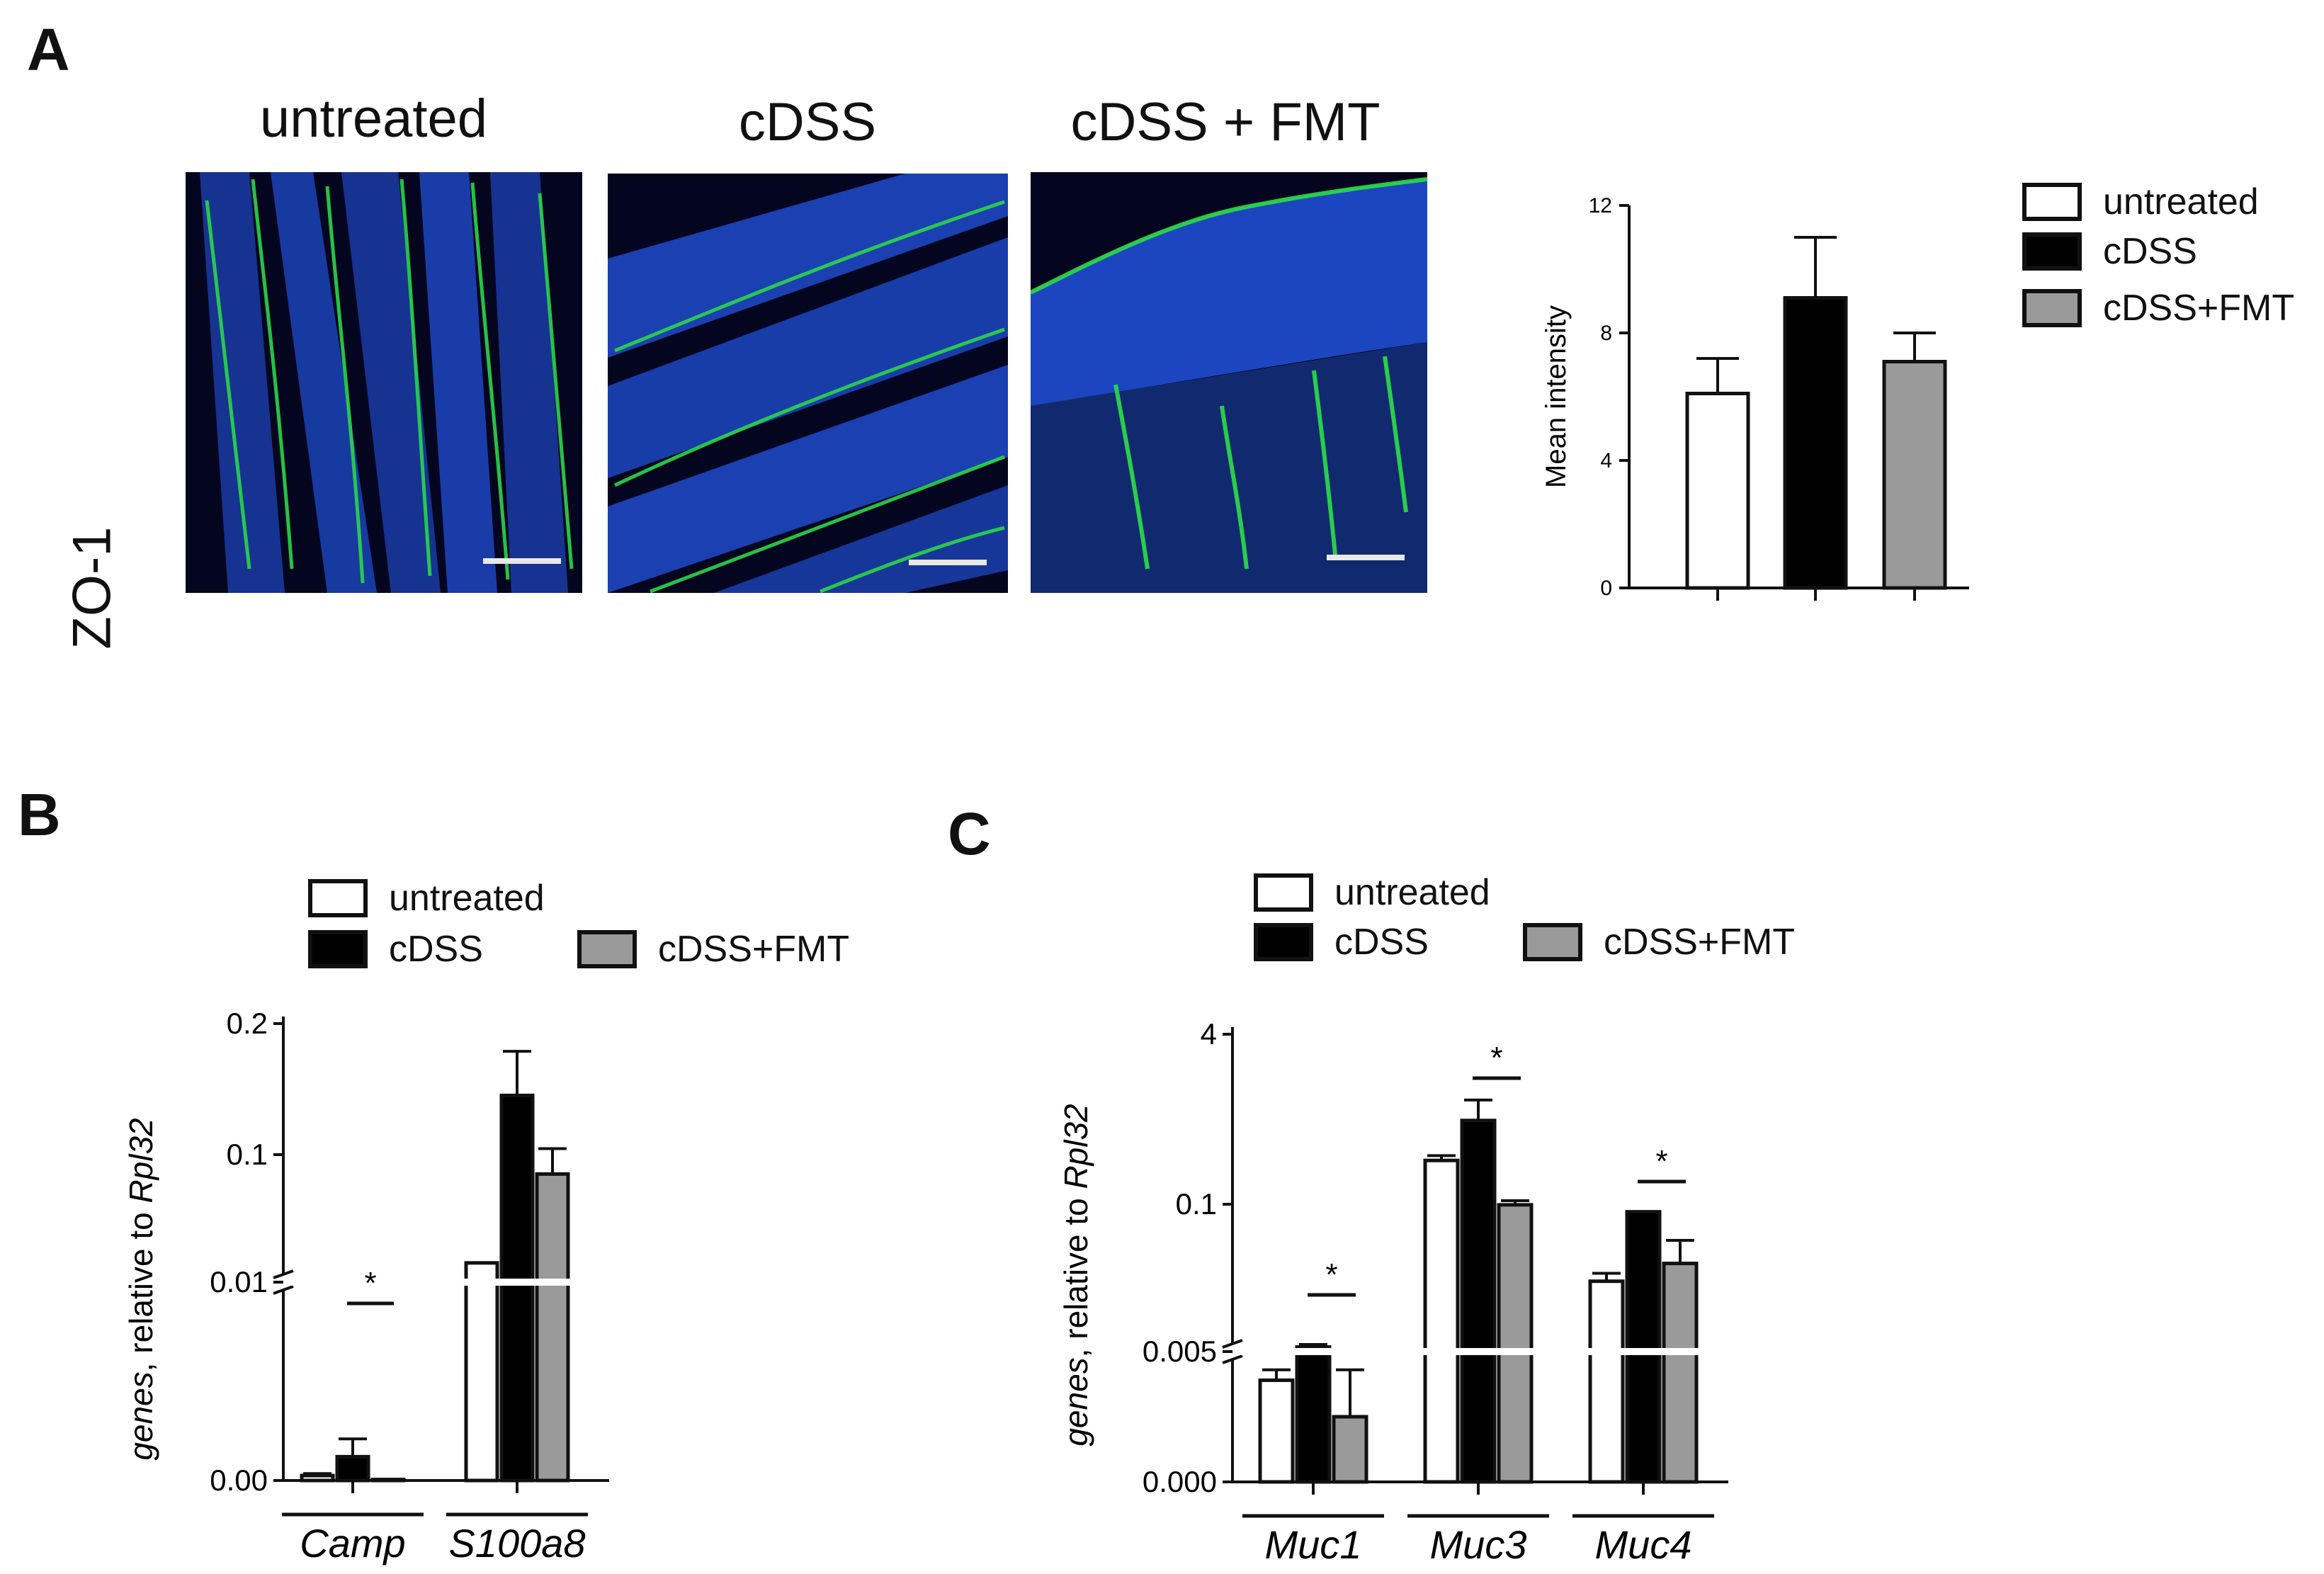 This screenshot has height=1574, width=2324. What do you see at coordinates (1276, 1431) in the screenshot?
I see `bar-muc1-untreated` at bounding box center [1276, 1431].